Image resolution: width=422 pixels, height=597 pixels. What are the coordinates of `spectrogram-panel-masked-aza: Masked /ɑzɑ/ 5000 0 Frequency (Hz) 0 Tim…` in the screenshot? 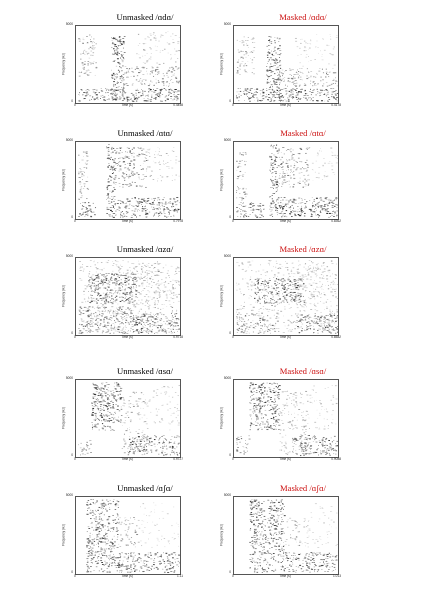 It's located at (298, 294).